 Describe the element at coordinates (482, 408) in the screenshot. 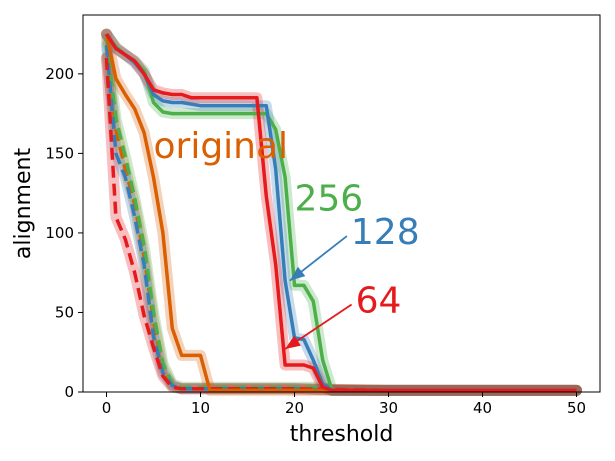

I see `x-tick-label: 40` at that location.